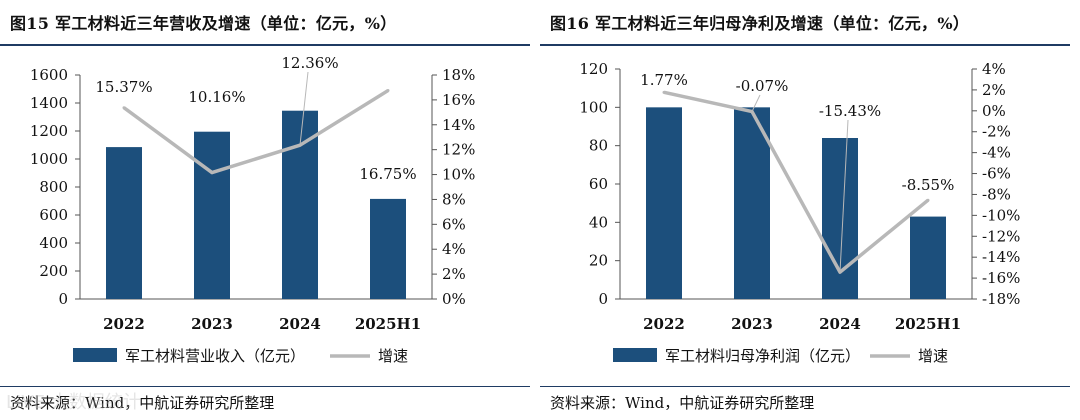 The height and width of the screenshot is (420, 1080). I want to click on left-tick-label: 1000, so click(49, 159).